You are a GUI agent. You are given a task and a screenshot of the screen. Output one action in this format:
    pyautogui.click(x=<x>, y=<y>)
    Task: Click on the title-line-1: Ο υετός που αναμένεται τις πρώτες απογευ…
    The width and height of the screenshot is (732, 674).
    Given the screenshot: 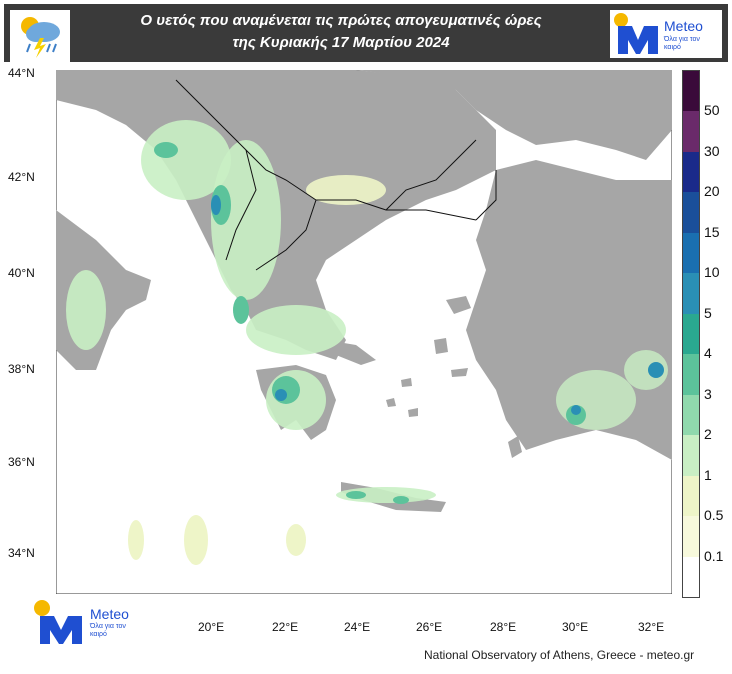 What is the action you would take?
    pyautogui.click(x=341, y=20)
    